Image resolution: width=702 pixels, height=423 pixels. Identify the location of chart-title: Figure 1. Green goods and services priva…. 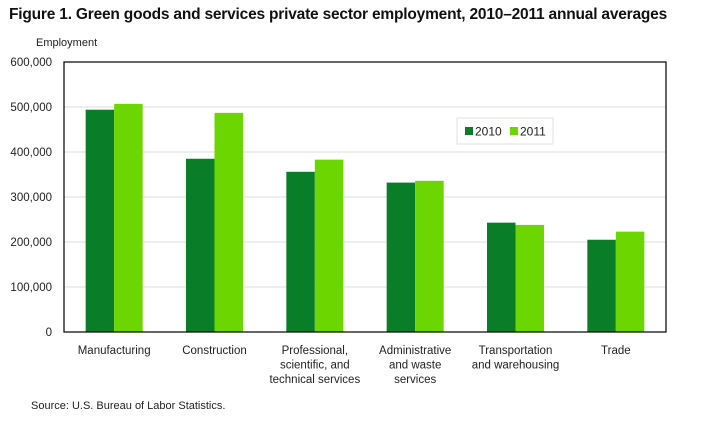
(338, 14).